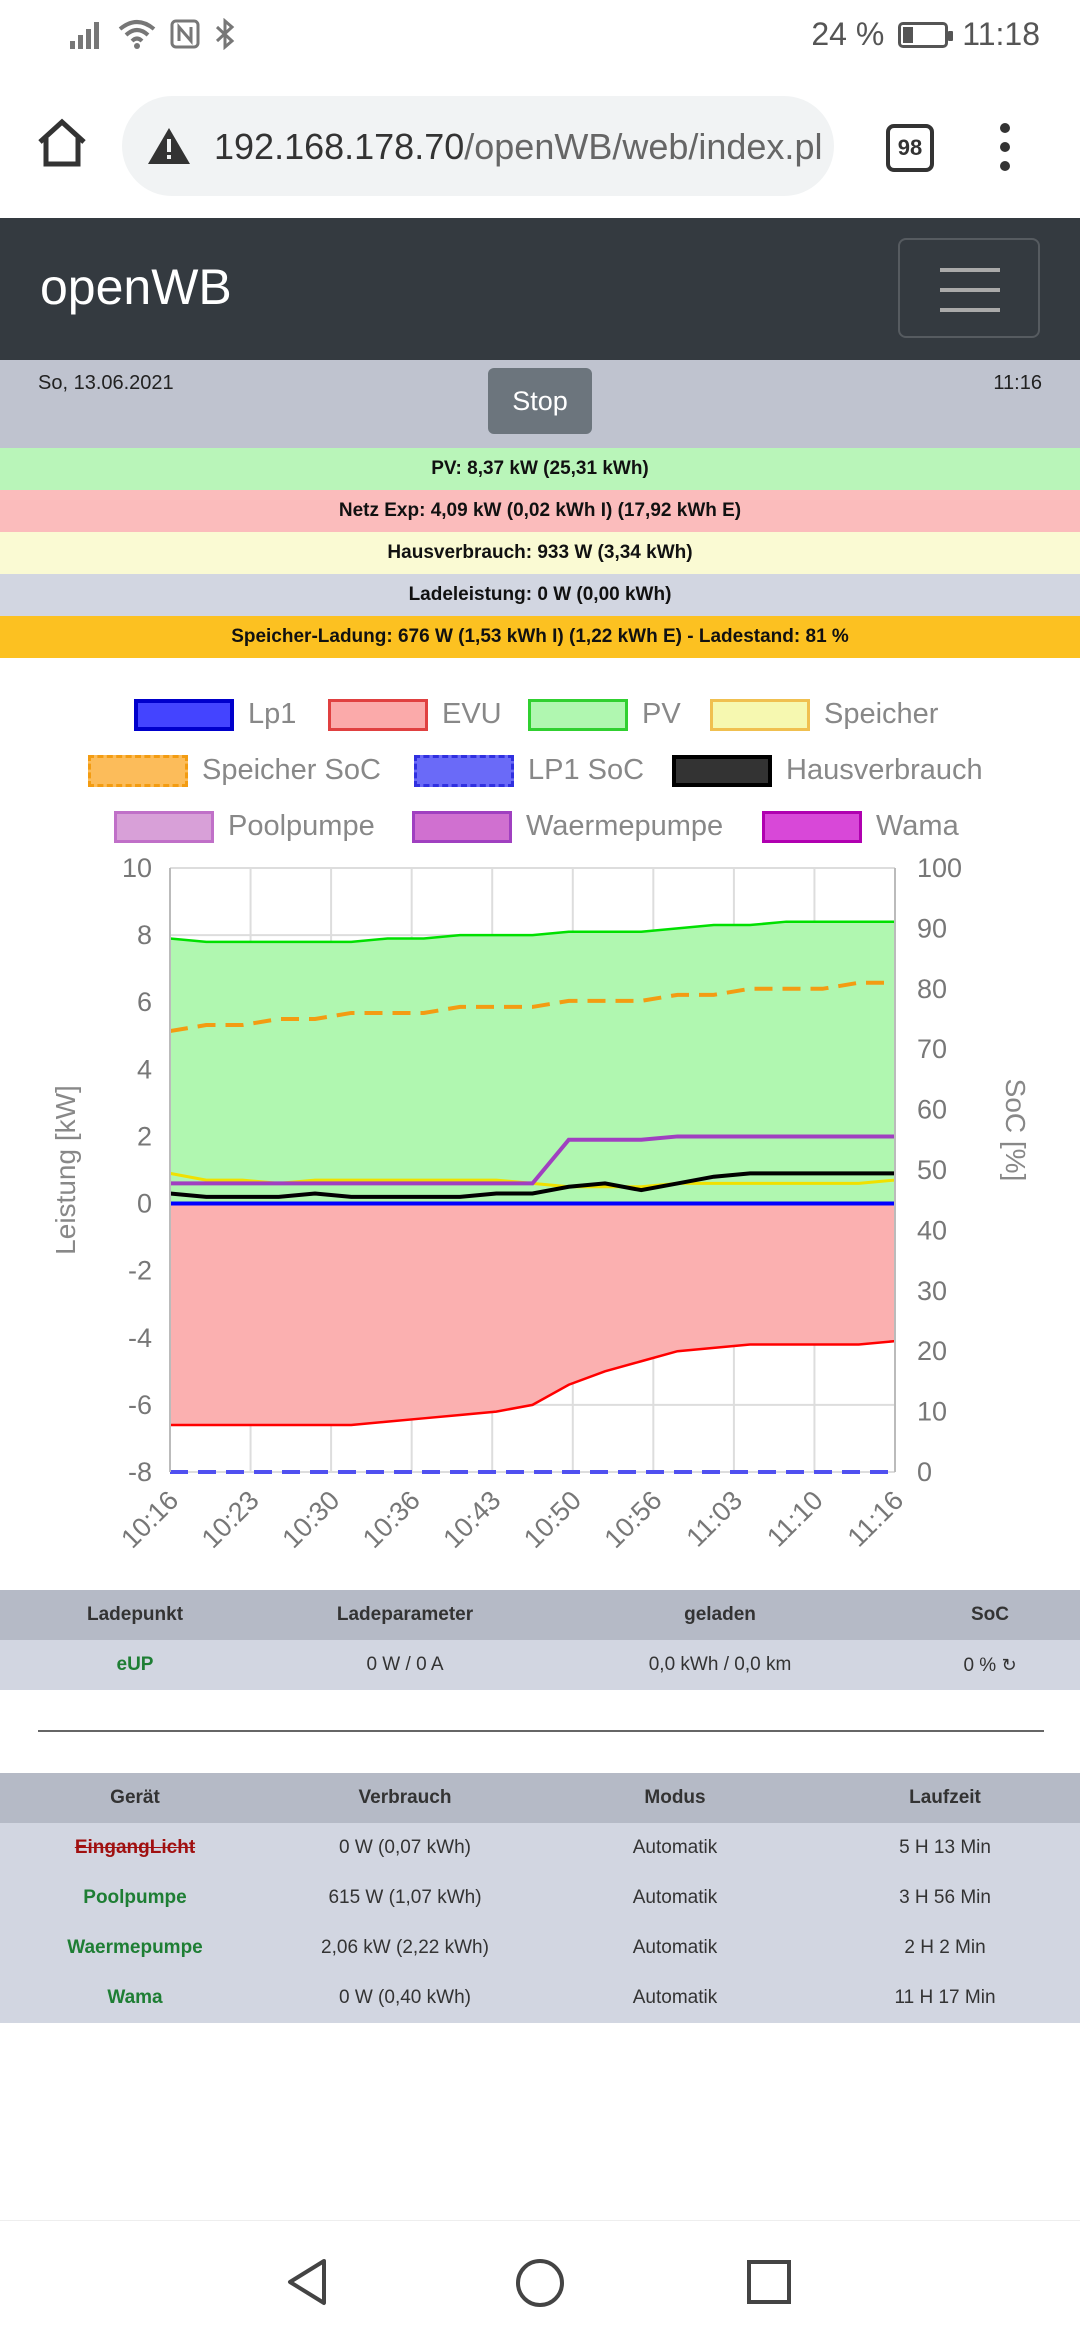 Image resolution: width=1080 pixels, height=2341 pixels. Describe the element at coordinates (1005, 147) in the screenshot. I see `more-menu-icon` at that location.